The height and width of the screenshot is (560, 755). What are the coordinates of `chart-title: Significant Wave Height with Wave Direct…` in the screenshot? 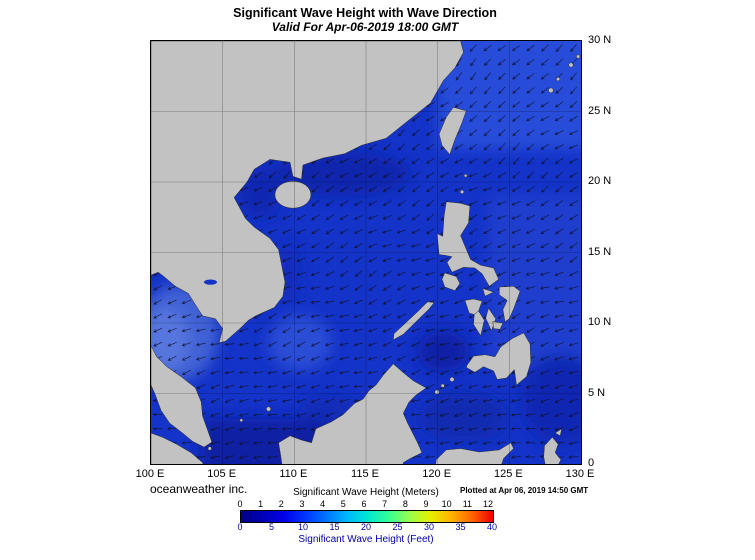 It's located at (365, 13).